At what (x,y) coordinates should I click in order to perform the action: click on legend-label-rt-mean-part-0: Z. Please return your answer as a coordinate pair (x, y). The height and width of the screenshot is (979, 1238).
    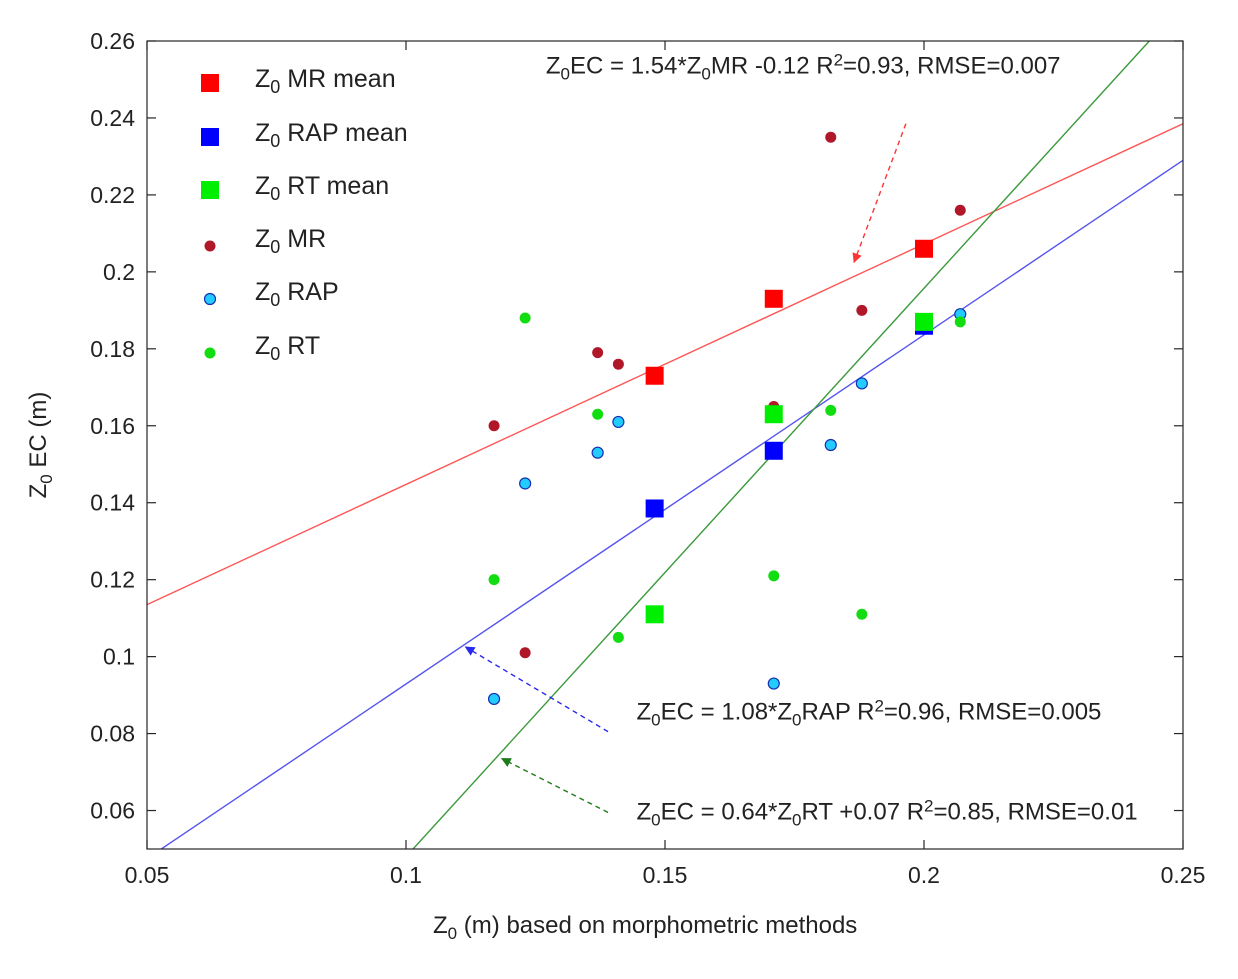
    Looking at the image, I should click on (262, 186).